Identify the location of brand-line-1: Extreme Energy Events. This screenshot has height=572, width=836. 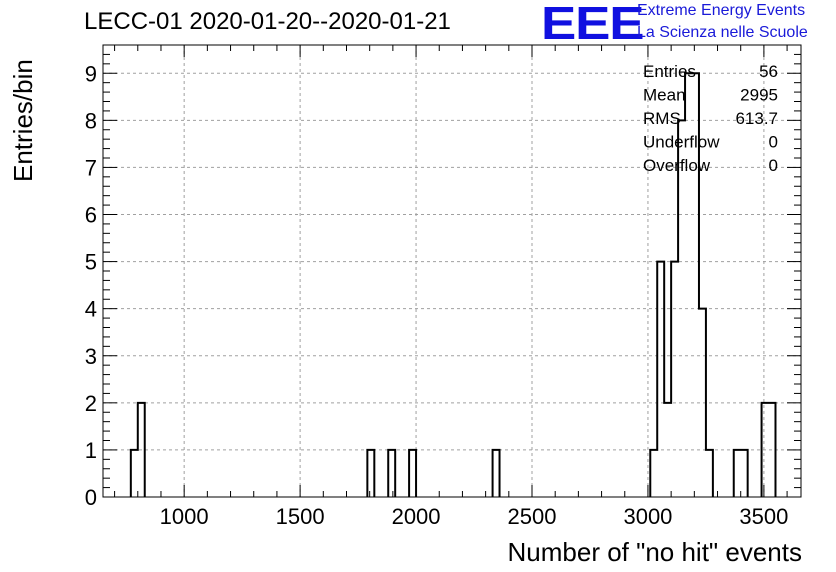
(721, 10).